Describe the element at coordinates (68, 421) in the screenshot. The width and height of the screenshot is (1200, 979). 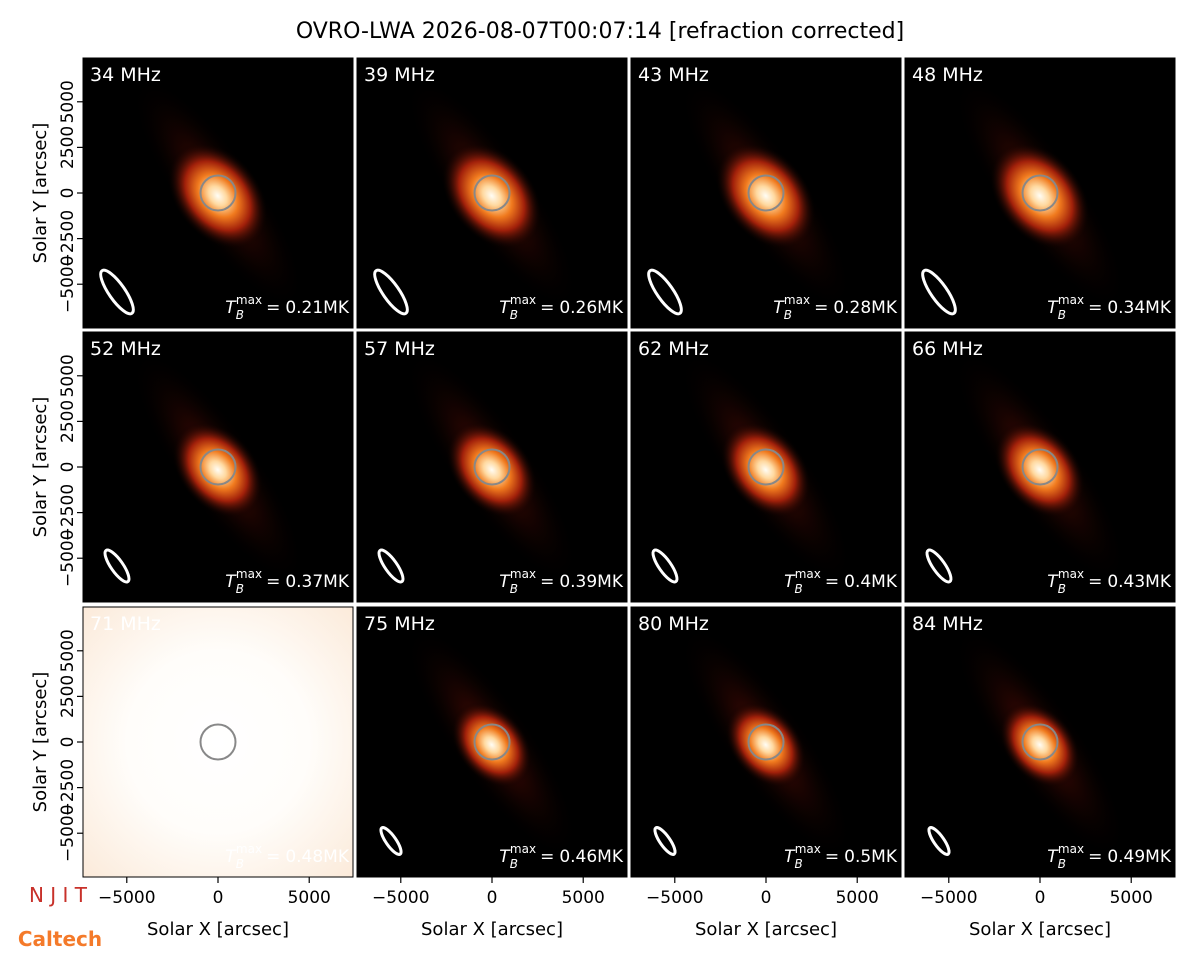
I see `y-tick-label: 2500` at that location.